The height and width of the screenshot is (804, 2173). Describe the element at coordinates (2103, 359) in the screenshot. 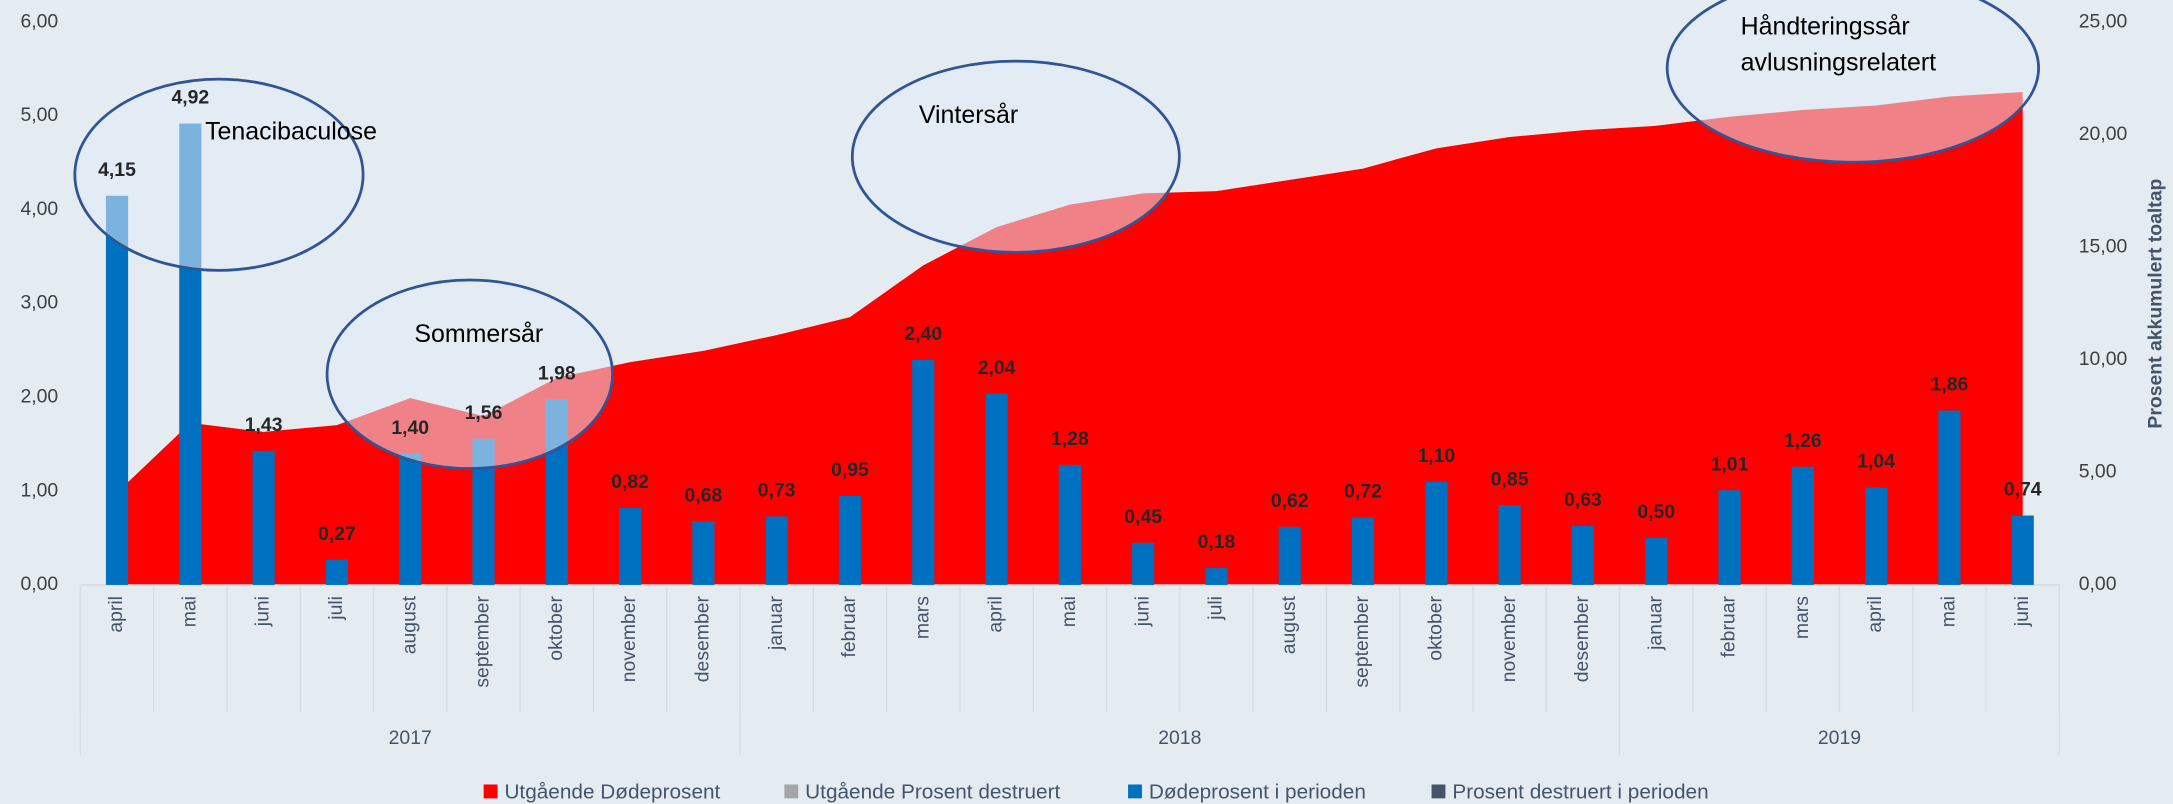

I see `y2-tick-label: 10,00` at that location.